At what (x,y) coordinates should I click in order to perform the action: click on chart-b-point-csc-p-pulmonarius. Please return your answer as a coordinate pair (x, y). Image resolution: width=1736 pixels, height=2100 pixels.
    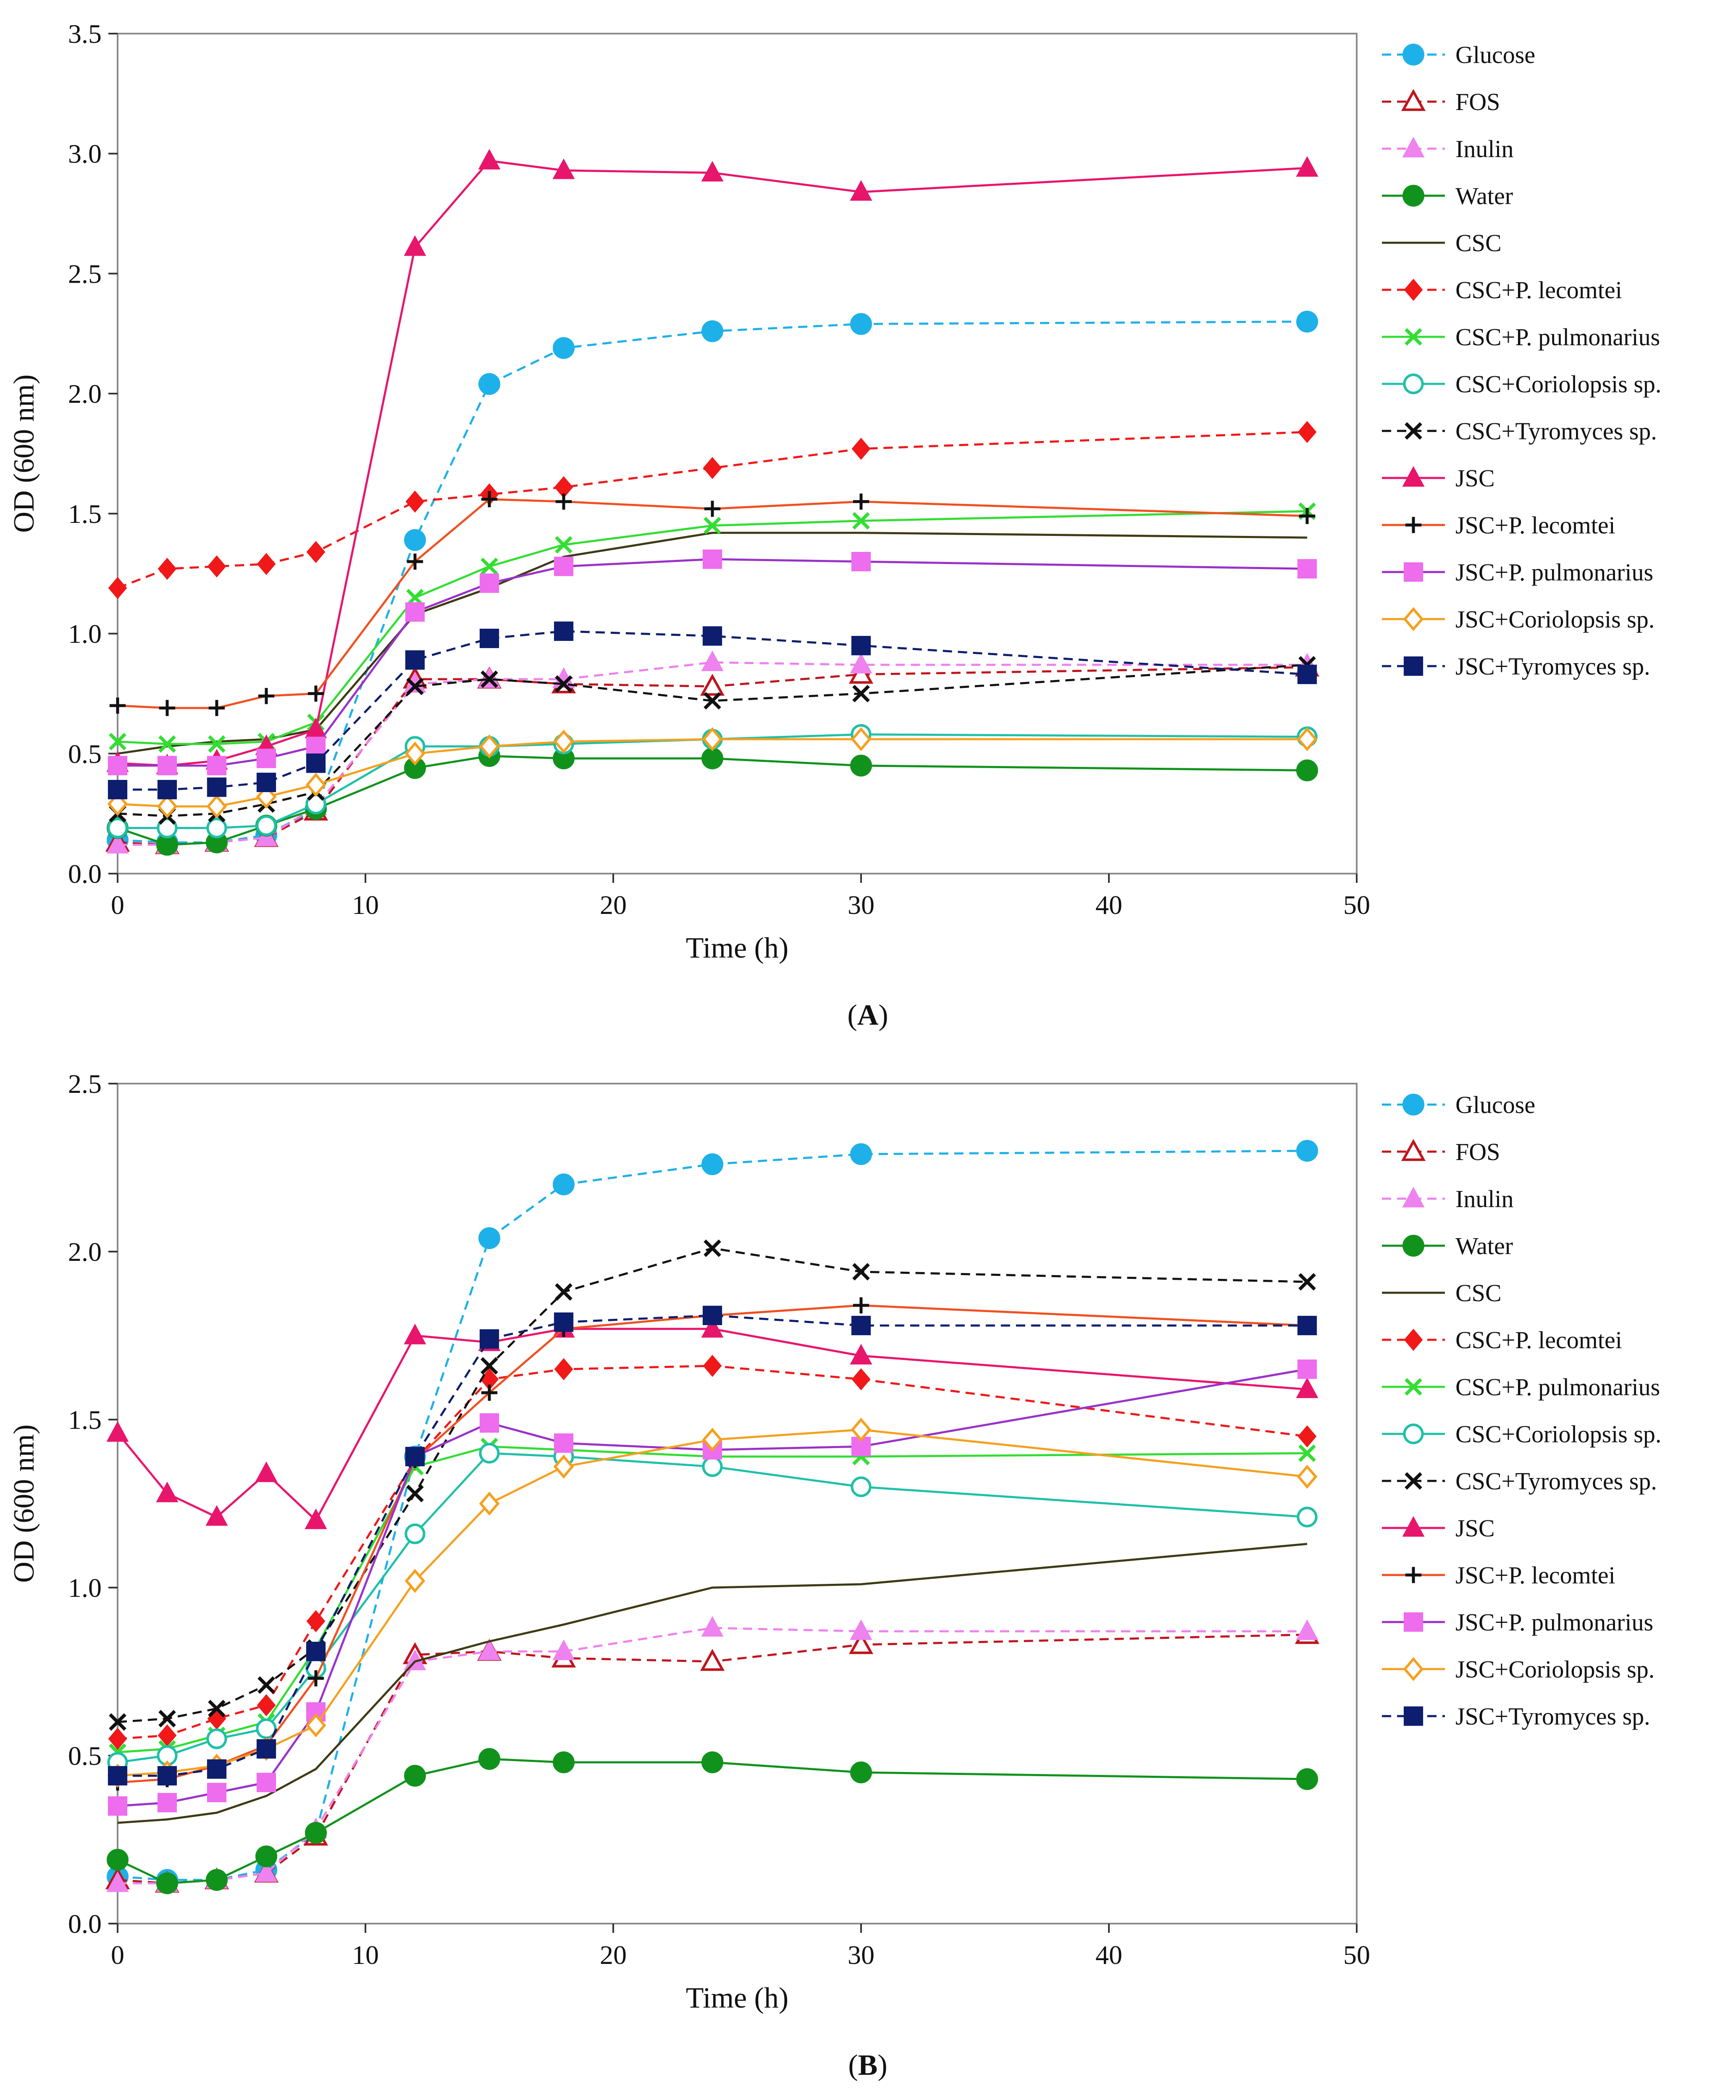
    Looking at the image, I should click on (1307, 1453).